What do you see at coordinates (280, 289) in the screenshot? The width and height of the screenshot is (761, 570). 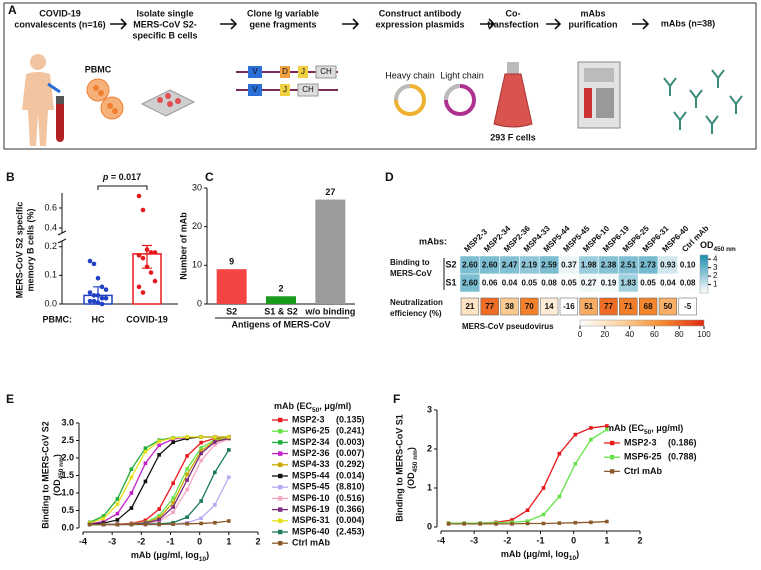 I see `value-label: 2` at bounding box center [280, 289].